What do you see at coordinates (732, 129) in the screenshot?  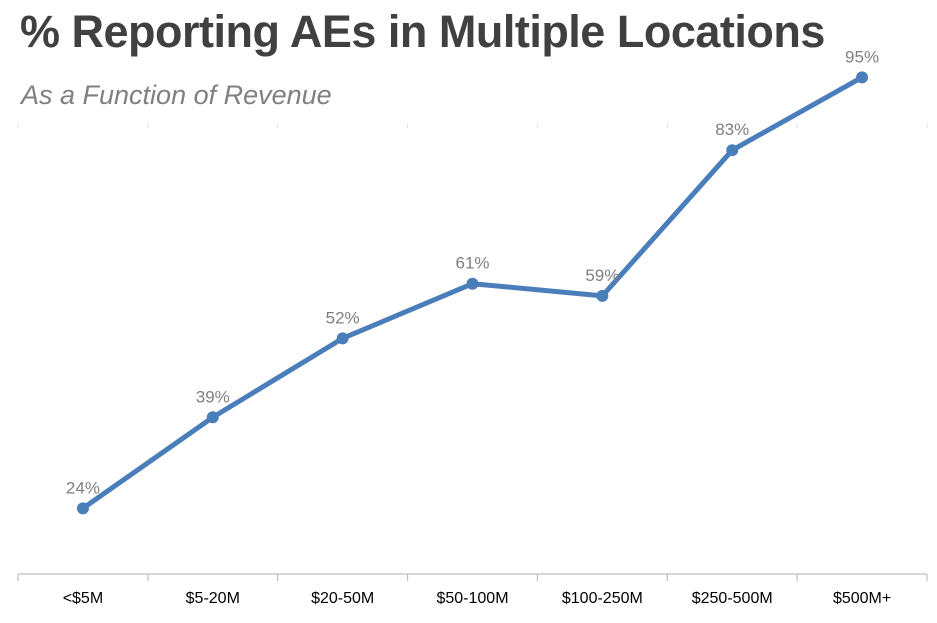 I see `data-label: 83%` at bounding box center [732, 129].